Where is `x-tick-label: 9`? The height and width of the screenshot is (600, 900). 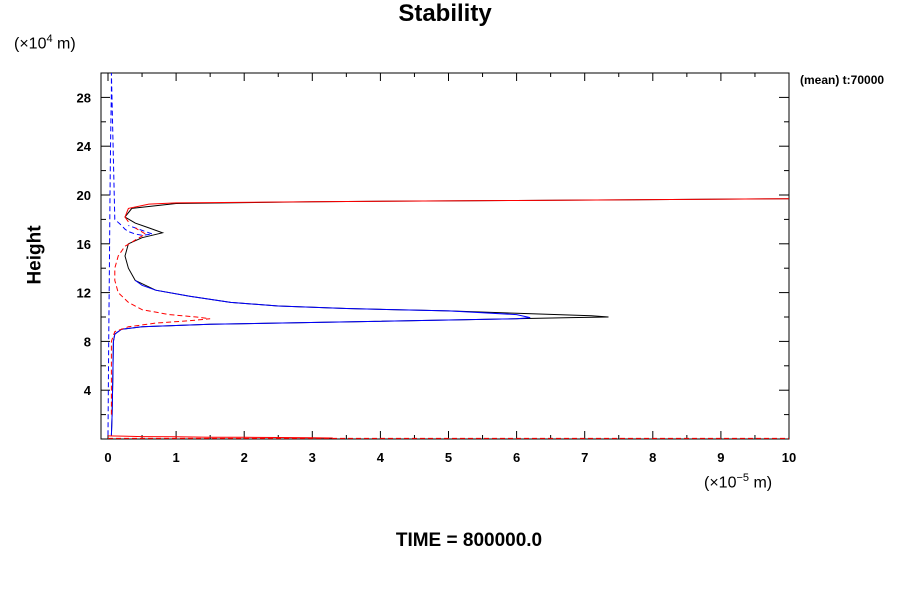
x-tick-label: 9 is located at coordinates (720, 457).